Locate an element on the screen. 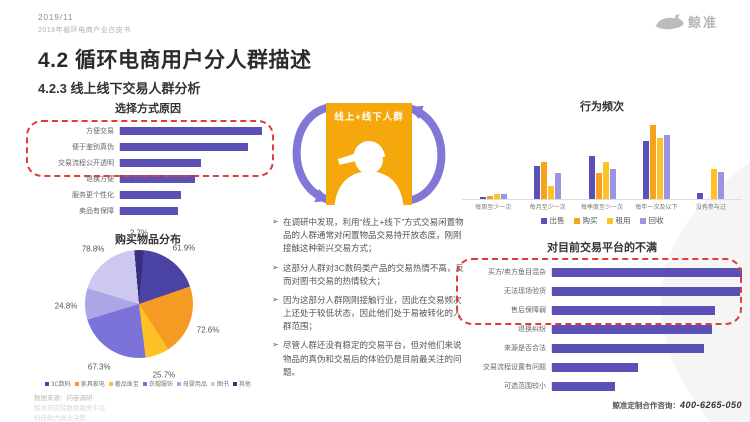 Image resolution: width=750 pixels, height=422 pixels. header-date: 2019/11 is located at coordinates (56, 17).